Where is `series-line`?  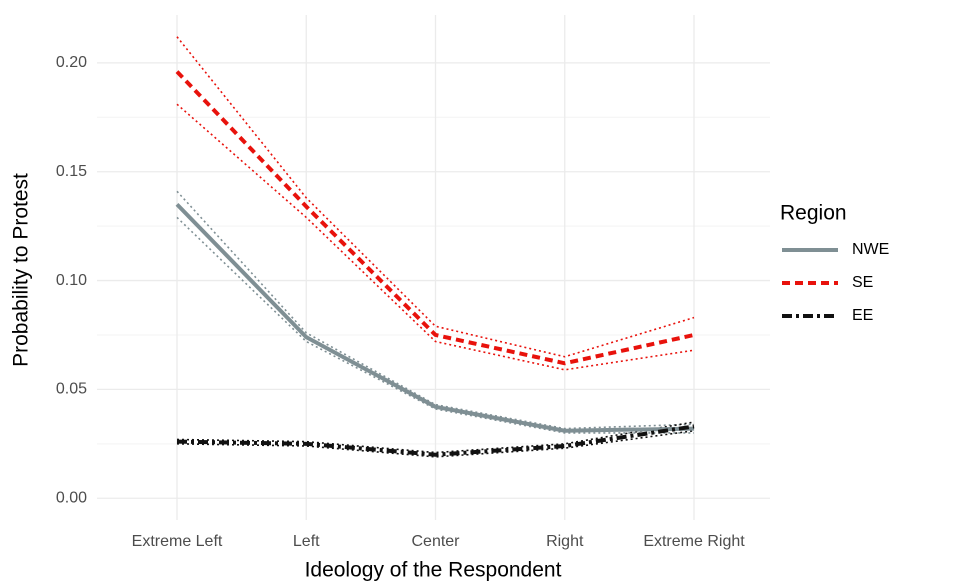
series-line is located at coordinates (435, 440).